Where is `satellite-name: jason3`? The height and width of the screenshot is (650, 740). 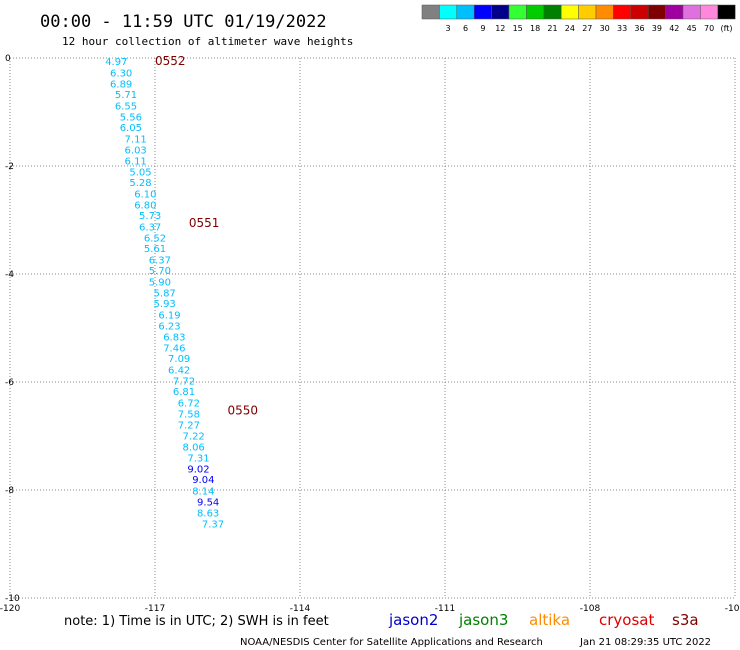 satellite-name: jason3 is located at coordinates (483, 620).